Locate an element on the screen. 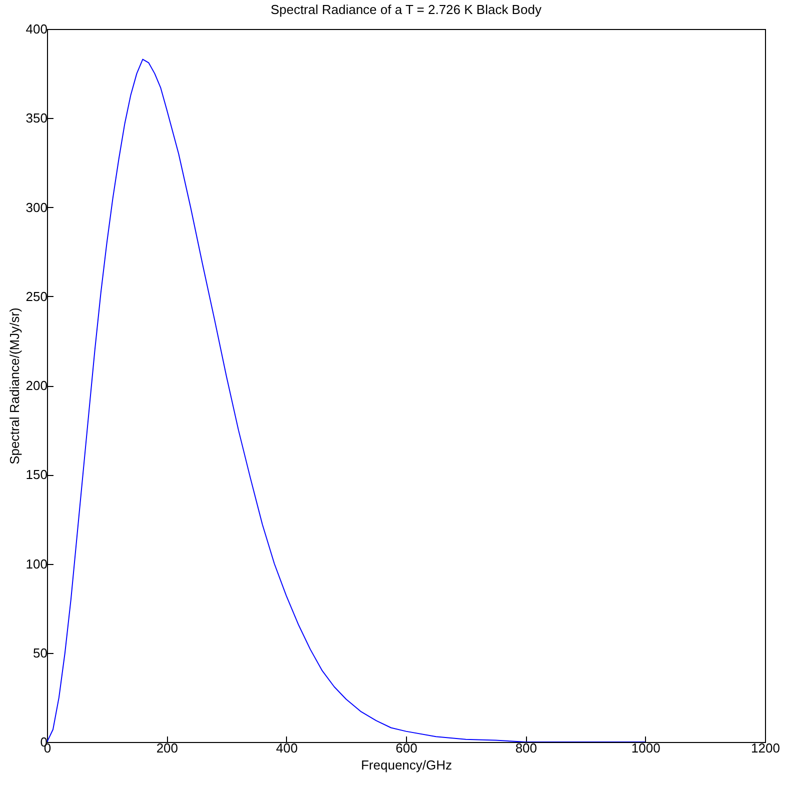 This screenshot has width=807, height=796. x-tick-label: 600 is located at coordinates (407, 748).